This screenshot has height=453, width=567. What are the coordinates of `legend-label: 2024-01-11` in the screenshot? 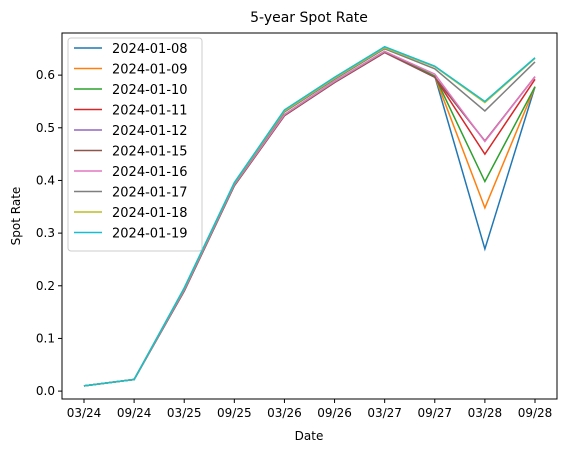 It's located at (150, 111).